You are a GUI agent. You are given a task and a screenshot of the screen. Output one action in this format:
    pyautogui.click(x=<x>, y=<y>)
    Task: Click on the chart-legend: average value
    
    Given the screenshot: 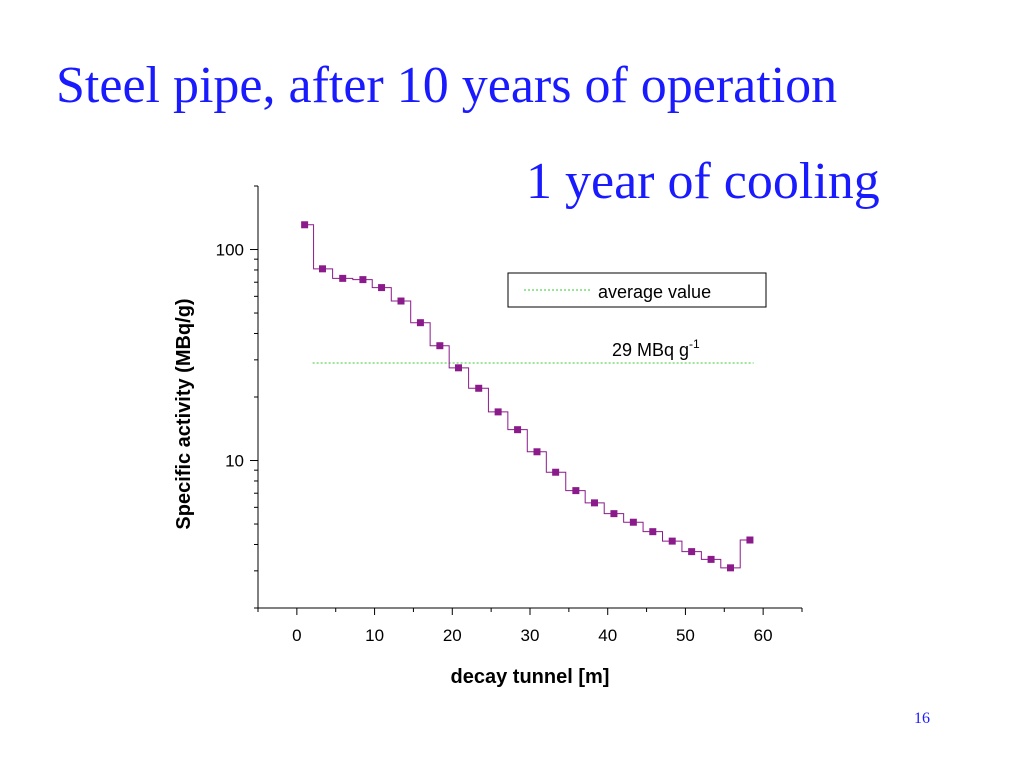 What is the action you would take?
    pyautogui.click(x=637, y=290)
    